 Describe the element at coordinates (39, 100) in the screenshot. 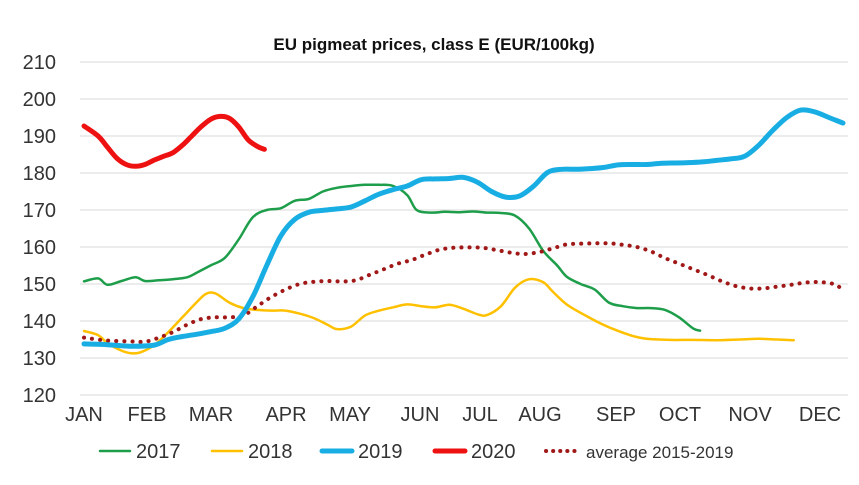

I see `y-tick-label: 200` at that location.